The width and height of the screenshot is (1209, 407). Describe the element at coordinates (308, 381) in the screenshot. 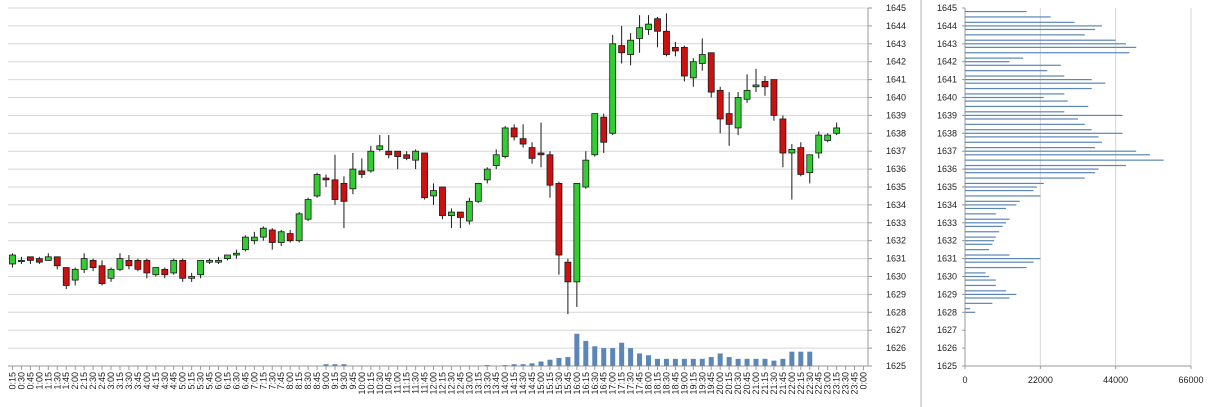

I see `time-tick-label: 8:30` at that location.